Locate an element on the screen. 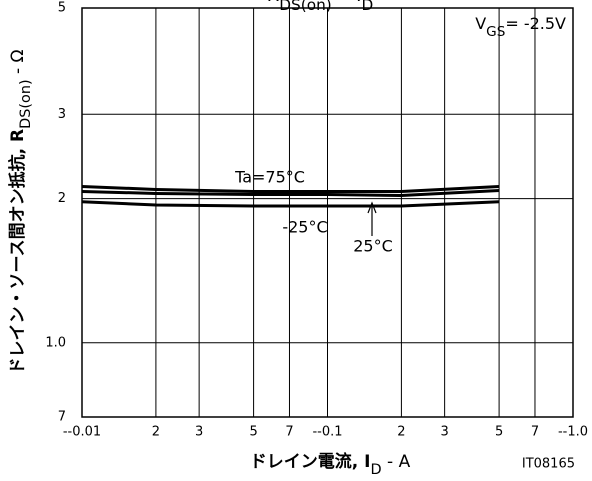 Image resolution: width=592 pixels, height=481 pixels. condition-part: GS is located at coordinates (495, 32).